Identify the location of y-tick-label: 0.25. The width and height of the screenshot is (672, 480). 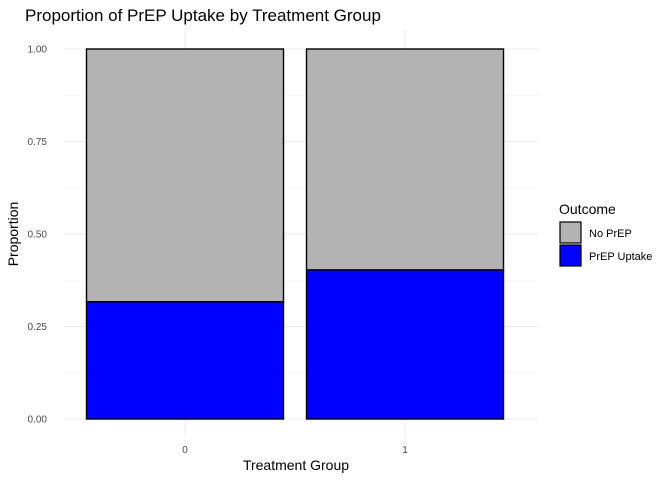
(38, 327).